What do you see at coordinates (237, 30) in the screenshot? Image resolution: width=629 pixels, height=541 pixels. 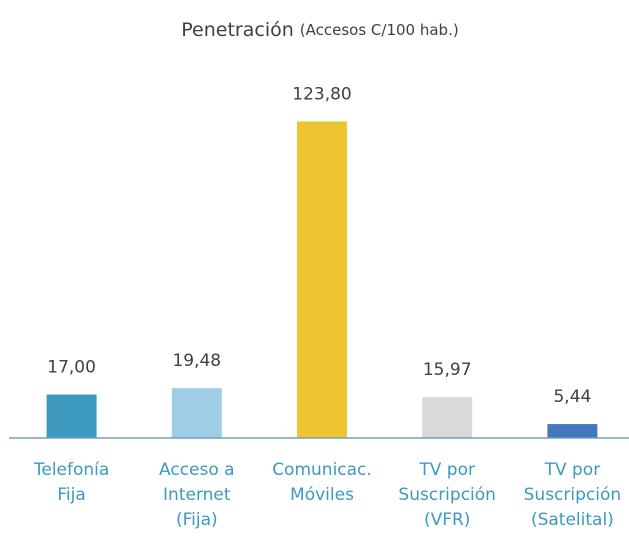 I see `chart-title: Penetración` at bounding box center [237, 30].